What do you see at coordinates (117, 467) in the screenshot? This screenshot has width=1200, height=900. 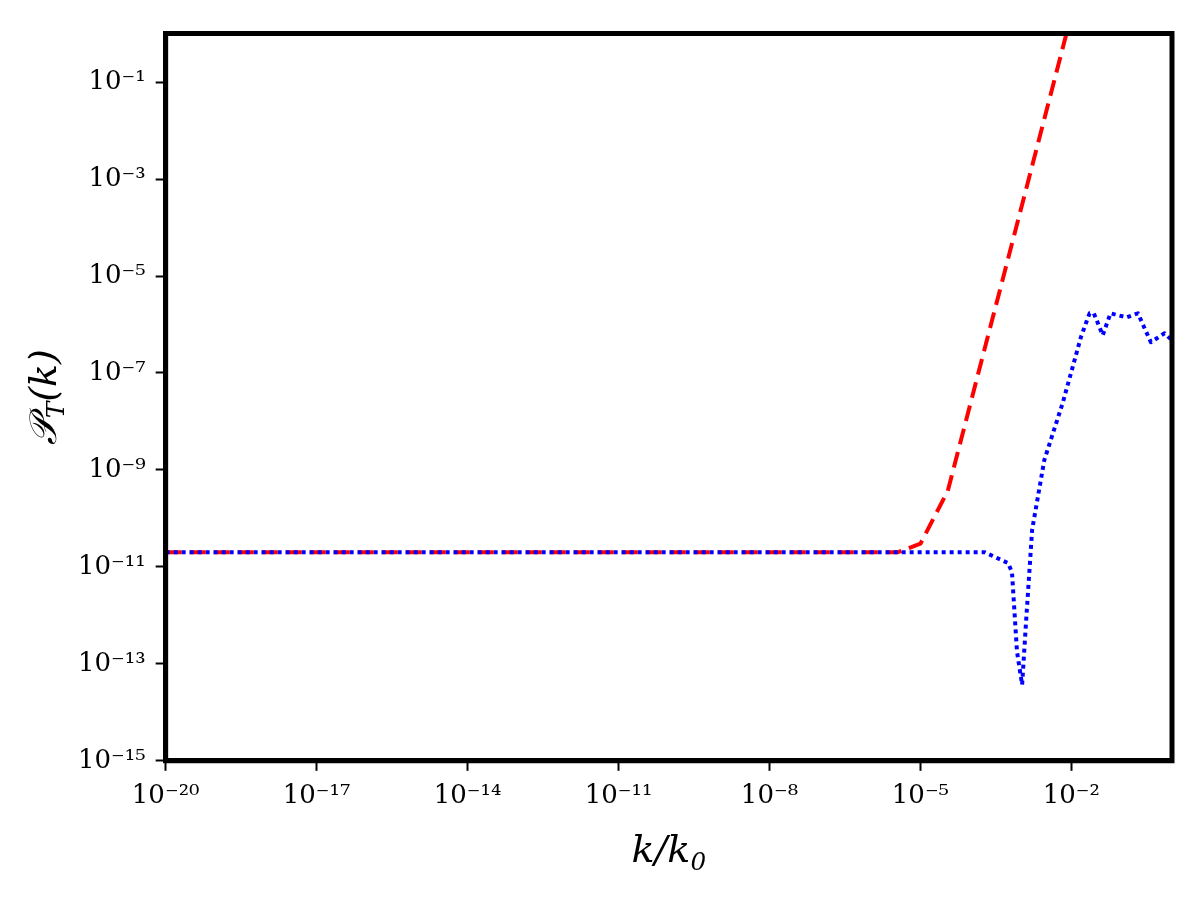 I see `y-tick-label: 10⁻⁹` at bounding box center [117, 467].